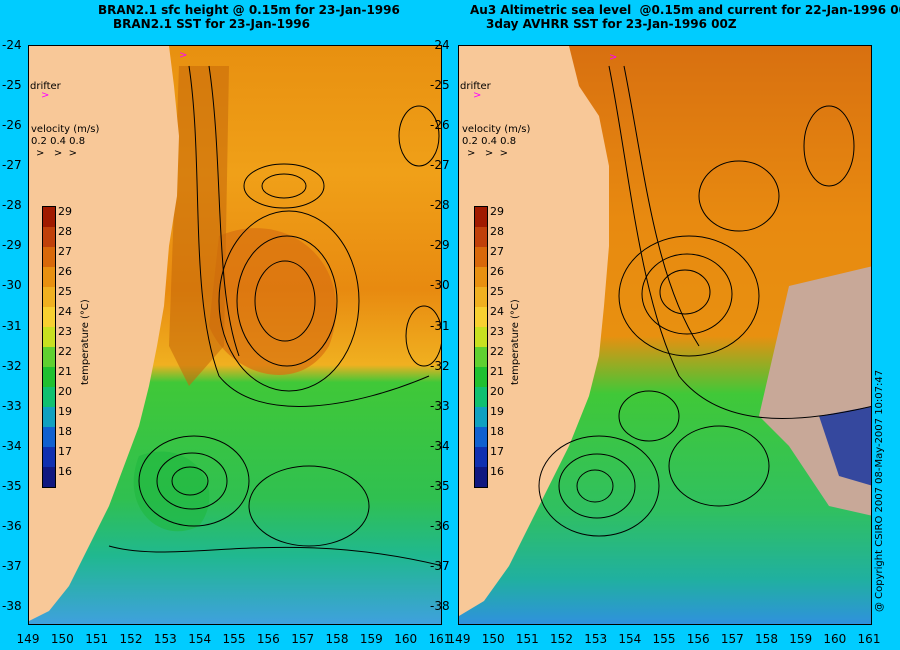 Image resolution: width=900 pixels, height=650 pixels. Describe the element at coordinates (489, 141) in the screenshot. I see `right-velocity-scale: 0.2 0.4 0.8` at that location.